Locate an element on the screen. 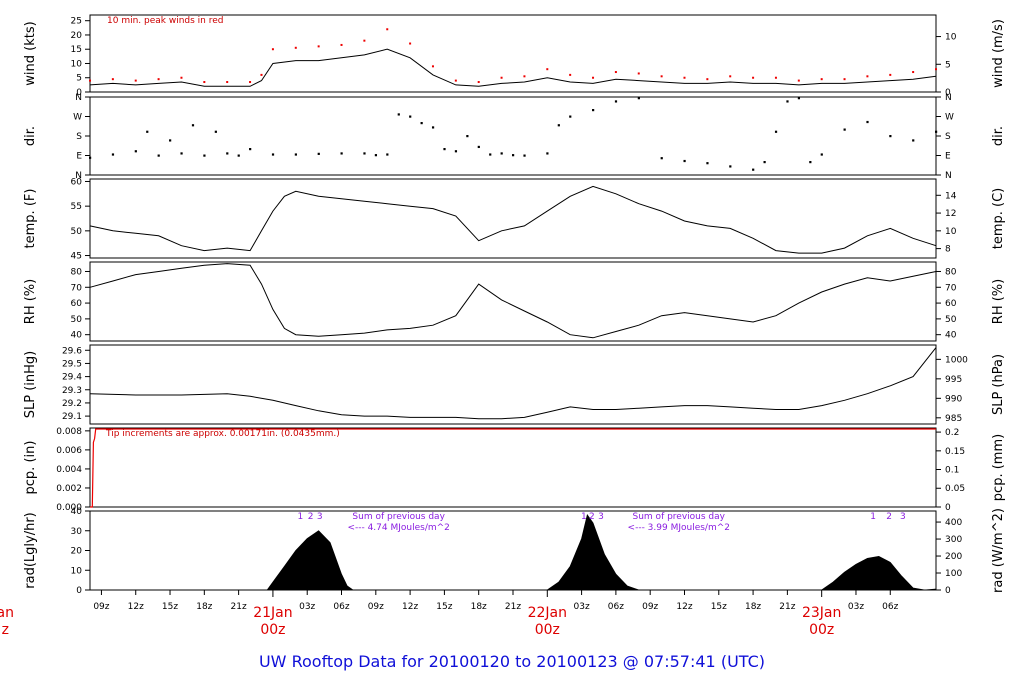 The height and width of the screenshot is (700, 1024). temp-ytick-label-left: 60 is located at coordinates (77, 182).